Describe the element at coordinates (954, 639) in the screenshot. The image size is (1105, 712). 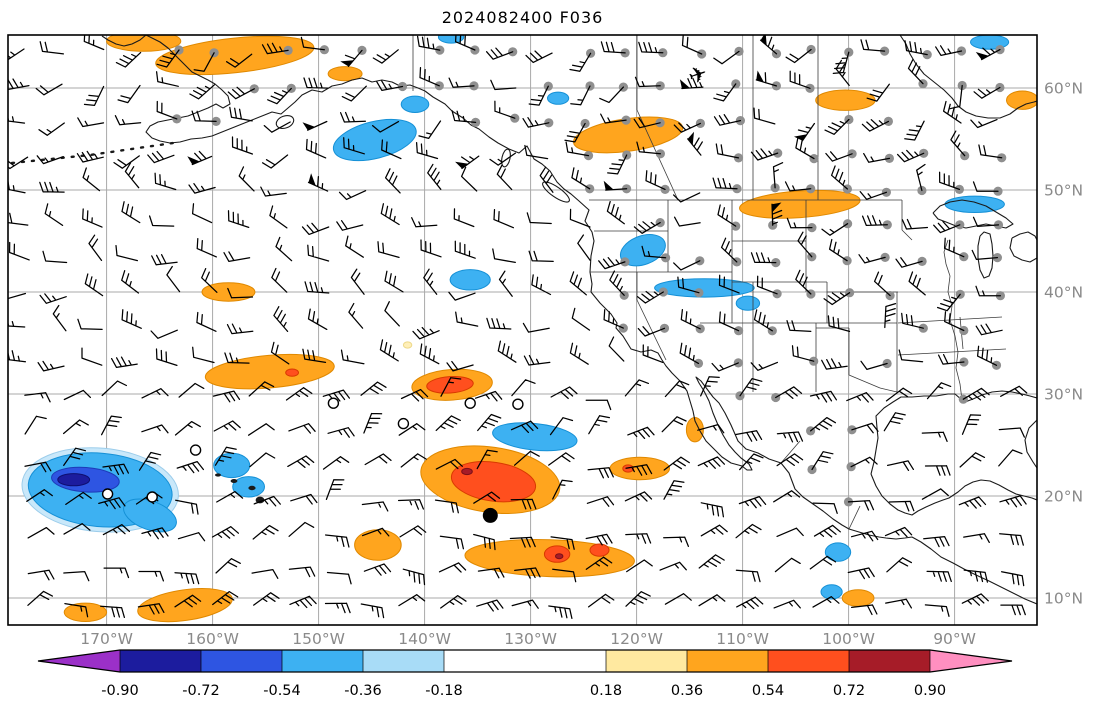
I see `x-tick-label: 90°W` at that location.